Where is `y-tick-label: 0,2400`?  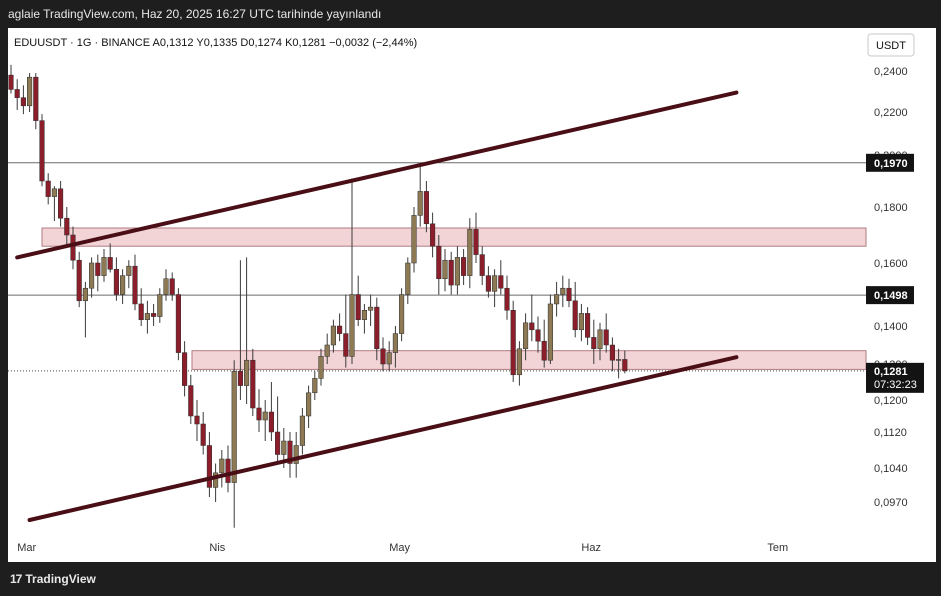
y-tick-label: 0,2400 is located at coordinates (891, 72).